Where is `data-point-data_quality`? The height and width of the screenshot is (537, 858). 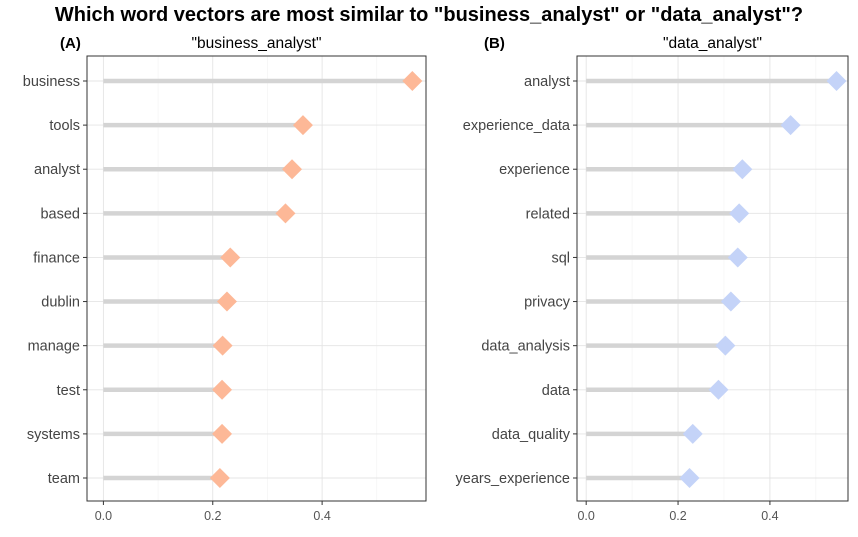
data-point-data_quality is located at coordinates (692, 433).